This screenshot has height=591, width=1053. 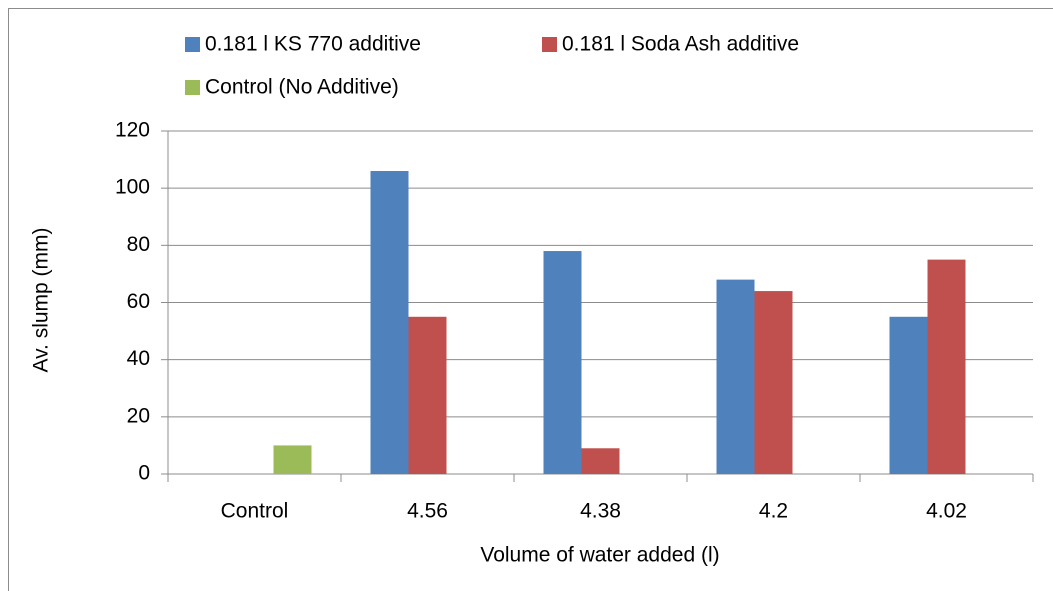 What do you see at coordinates (132, 187) in the screenshot?
I see `y-tick-label: 100` at bounding box center [132, 187].